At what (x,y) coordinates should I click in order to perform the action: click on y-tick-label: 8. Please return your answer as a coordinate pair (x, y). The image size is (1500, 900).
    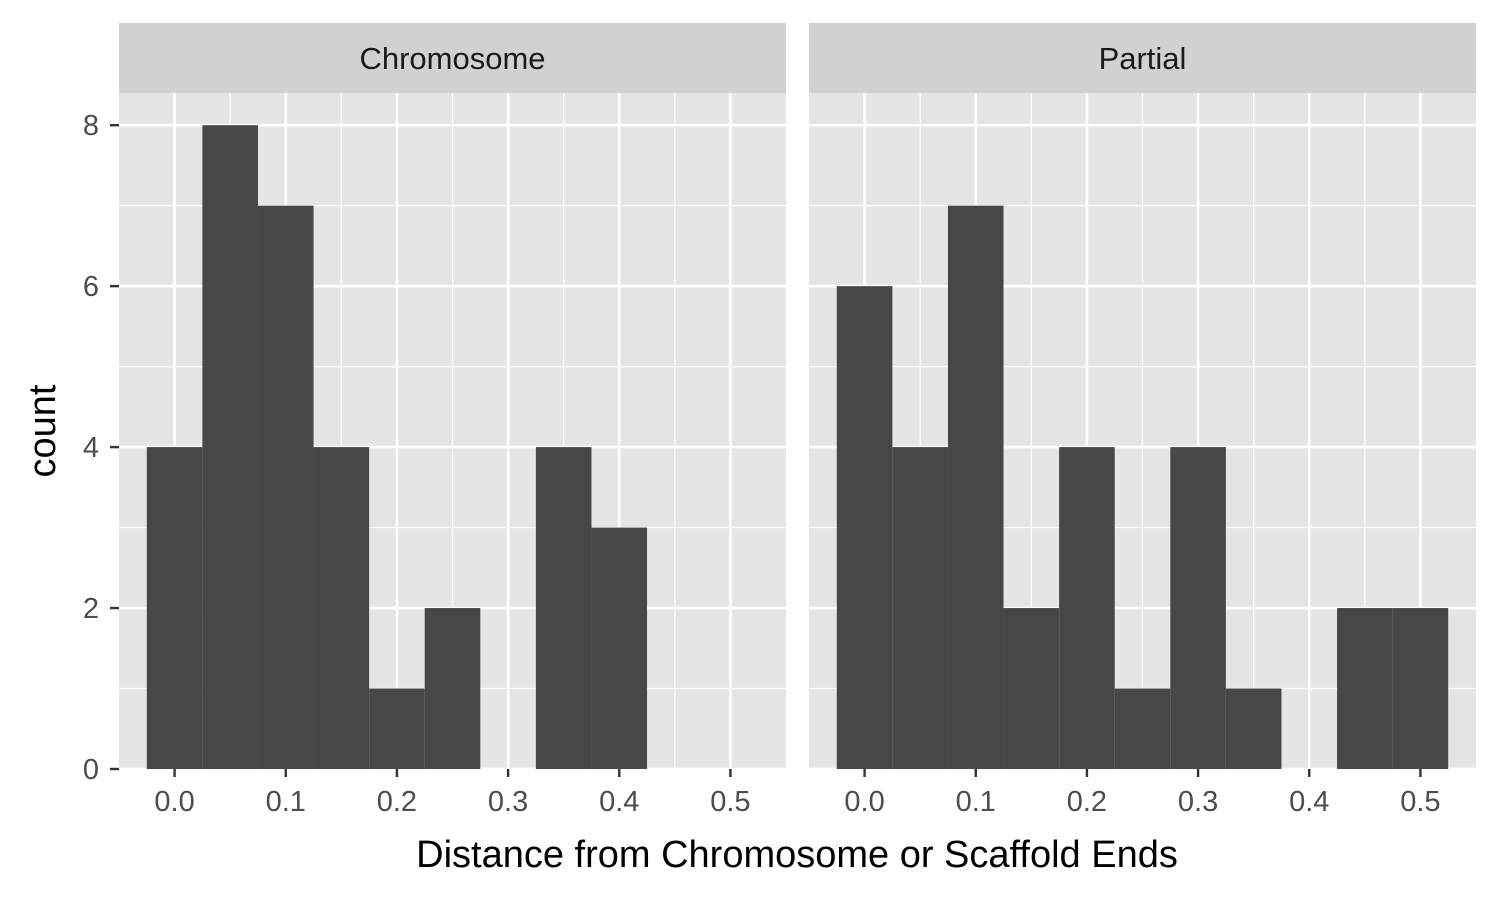
    Looking at the image, I should click on (91, 126).